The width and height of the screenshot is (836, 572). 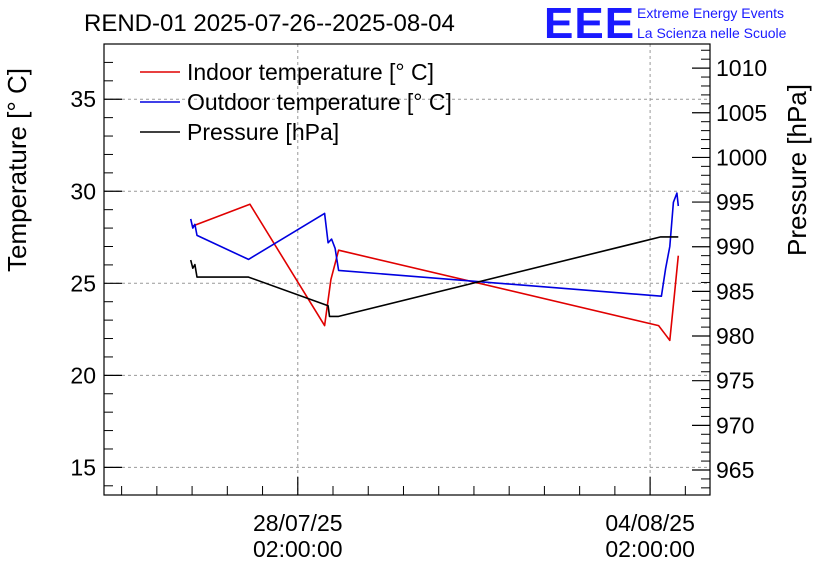 I want to click on y-tick-label-right: 965, so click(x=735, y=470).